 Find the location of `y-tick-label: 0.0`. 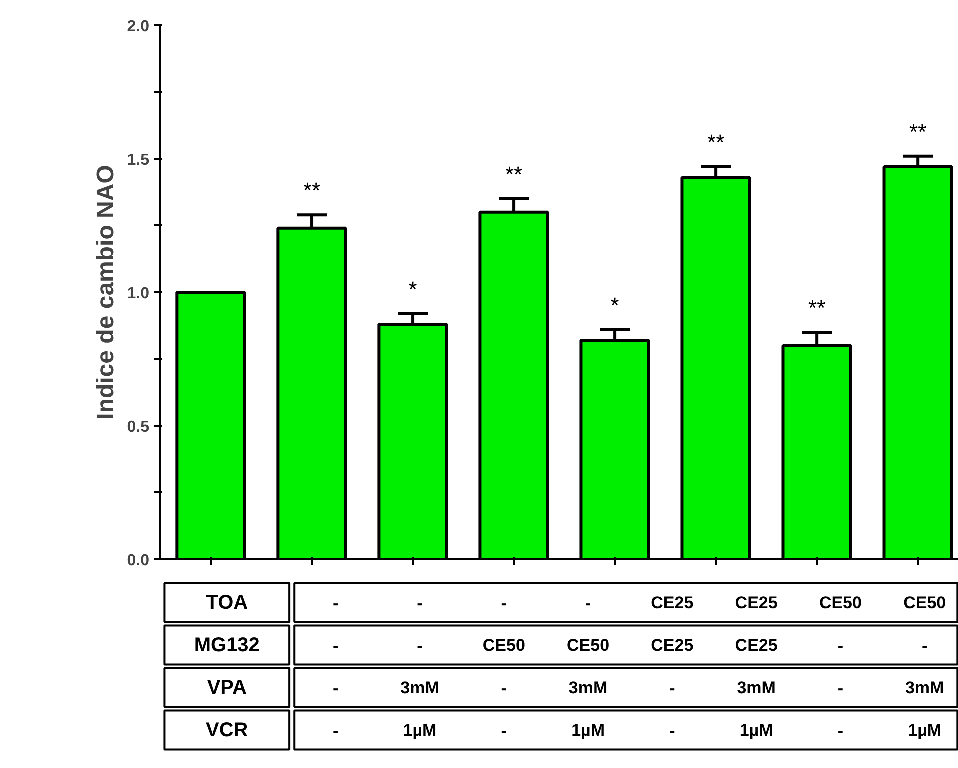

y-tick-label: 0.0 is located at coordinates (138, 561).